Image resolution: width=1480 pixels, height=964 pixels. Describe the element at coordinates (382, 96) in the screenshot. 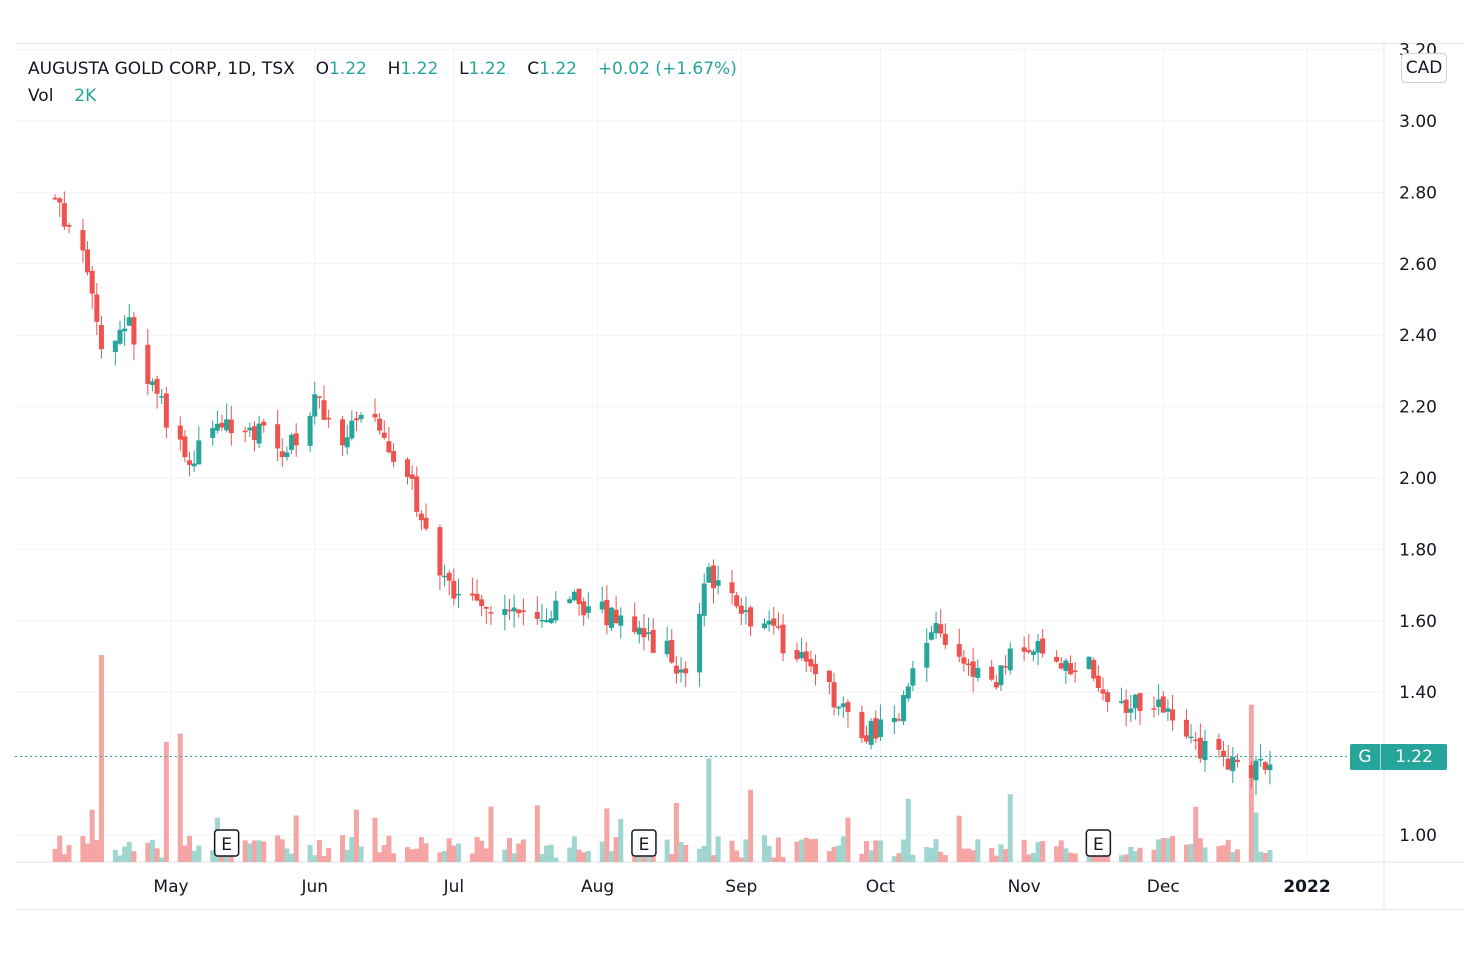

I see `legend-volume-row: Vol 2K` at that location.